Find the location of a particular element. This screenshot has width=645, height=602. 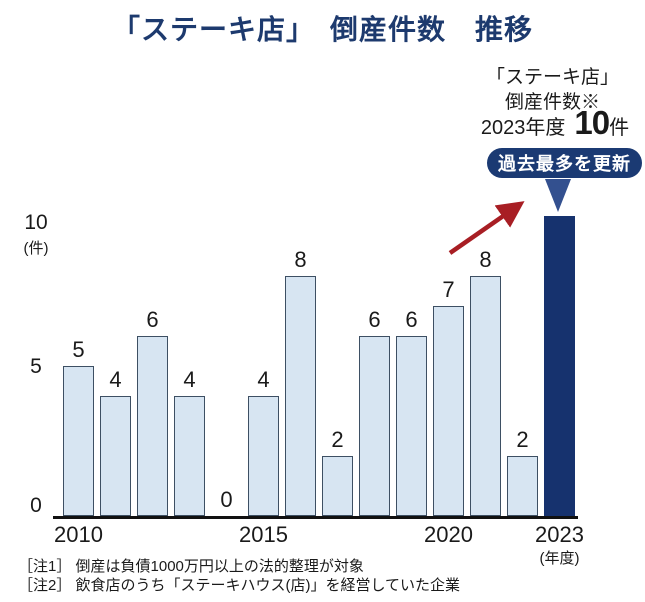

footnote-2: ［注2］ 飲食店のうち「ステーキハウス(店)」を経営していた企業 is located at coordinates (239, 585).